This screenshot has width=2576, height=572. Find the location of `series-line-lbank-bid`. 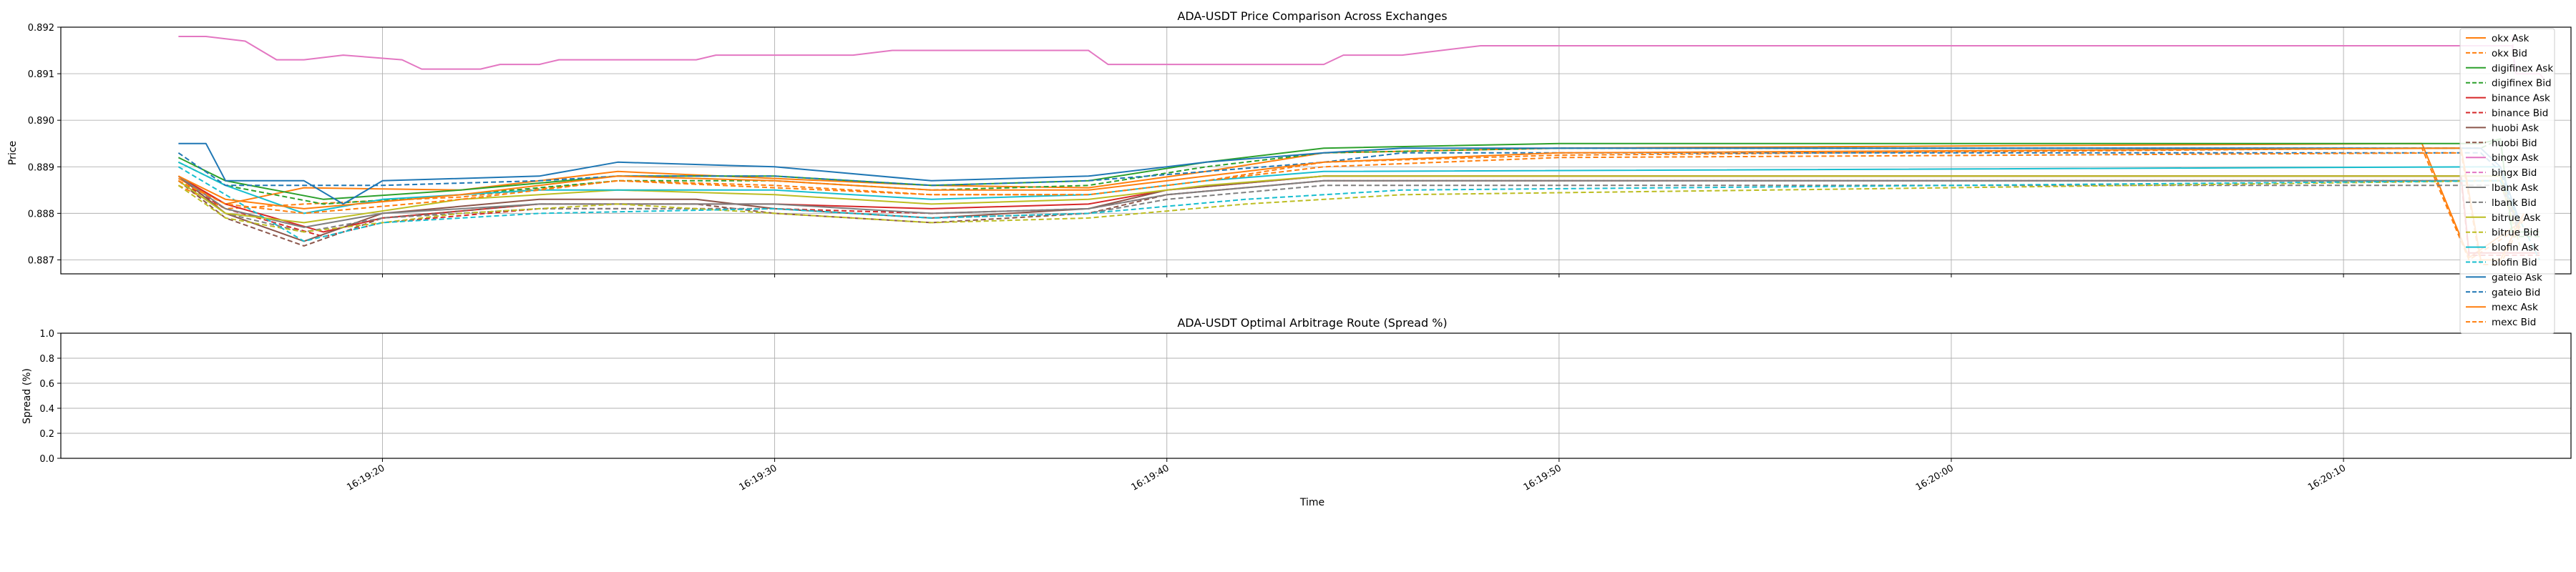

series-line-lbank-bid is located at coordinates (1349, 206).